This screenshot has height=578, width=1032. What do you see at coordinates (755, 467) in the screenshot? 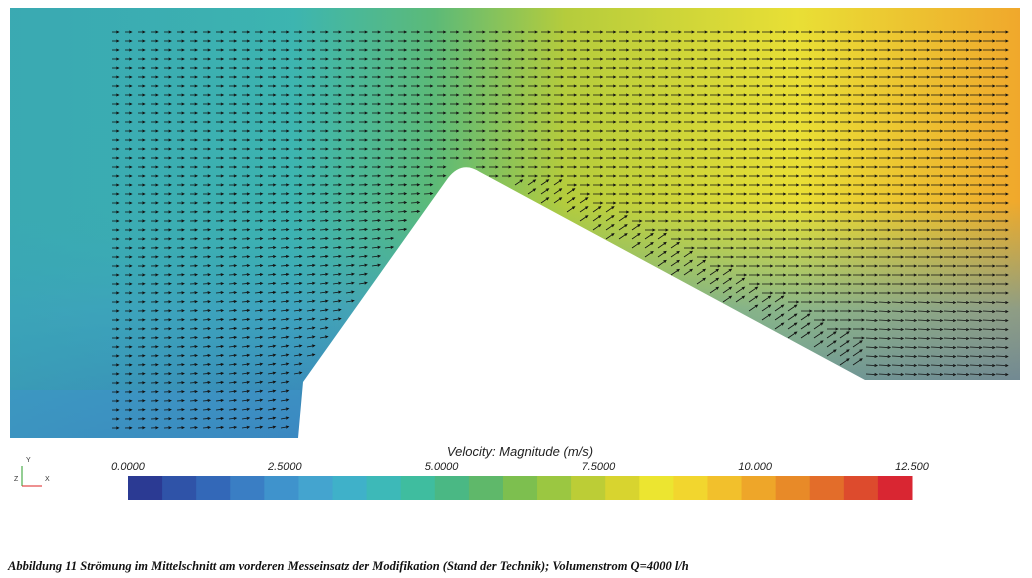
I see `colorbar-tick-label: 10.000` at bounding box center [755, 467].